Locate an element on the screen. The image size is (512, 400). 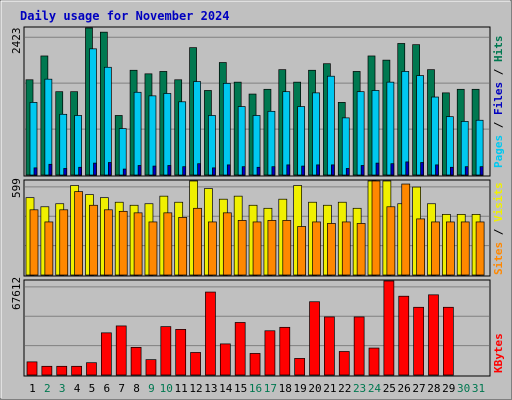
x-tick-label: 26 is located at coordinates (404, 388).